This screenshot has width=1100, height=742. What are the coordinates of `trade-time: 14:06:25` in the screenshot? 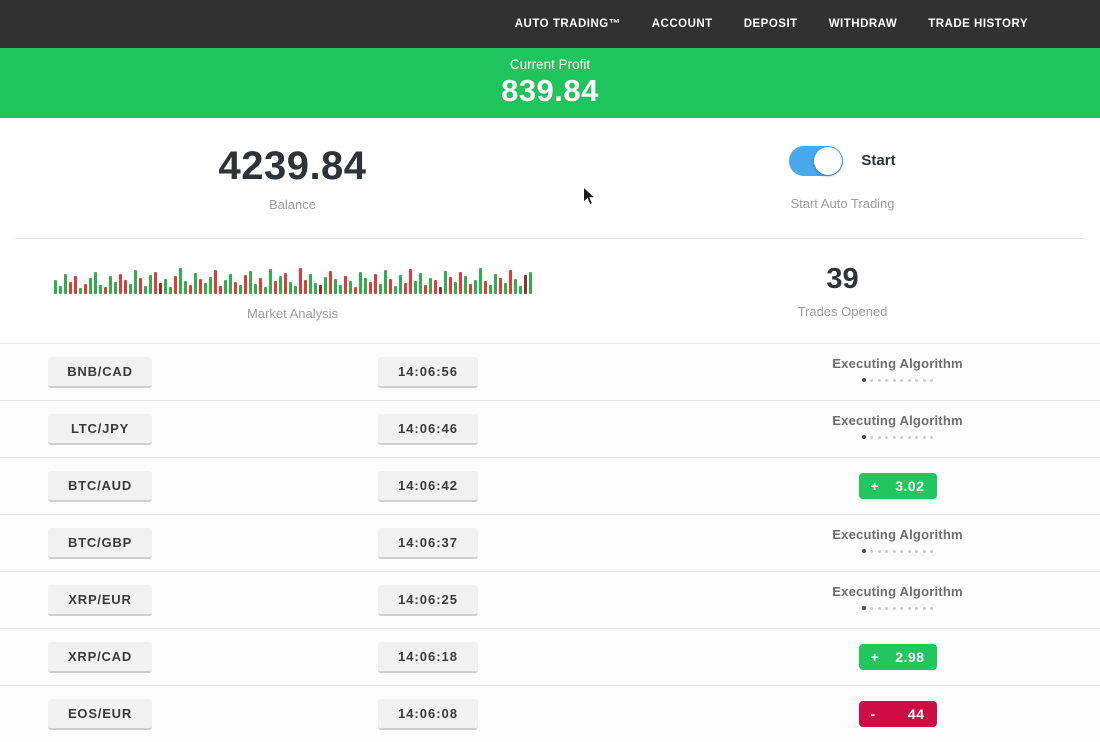 It's located at (428, 600).